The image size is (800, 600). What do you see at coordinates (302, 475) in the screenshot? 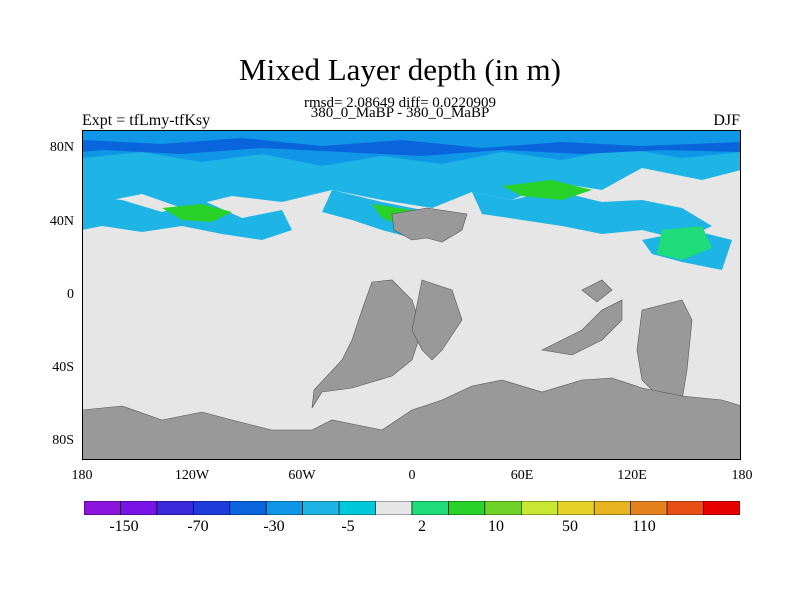
I see `lon-tick-60w: 60W` at bounding box center [302, 475].